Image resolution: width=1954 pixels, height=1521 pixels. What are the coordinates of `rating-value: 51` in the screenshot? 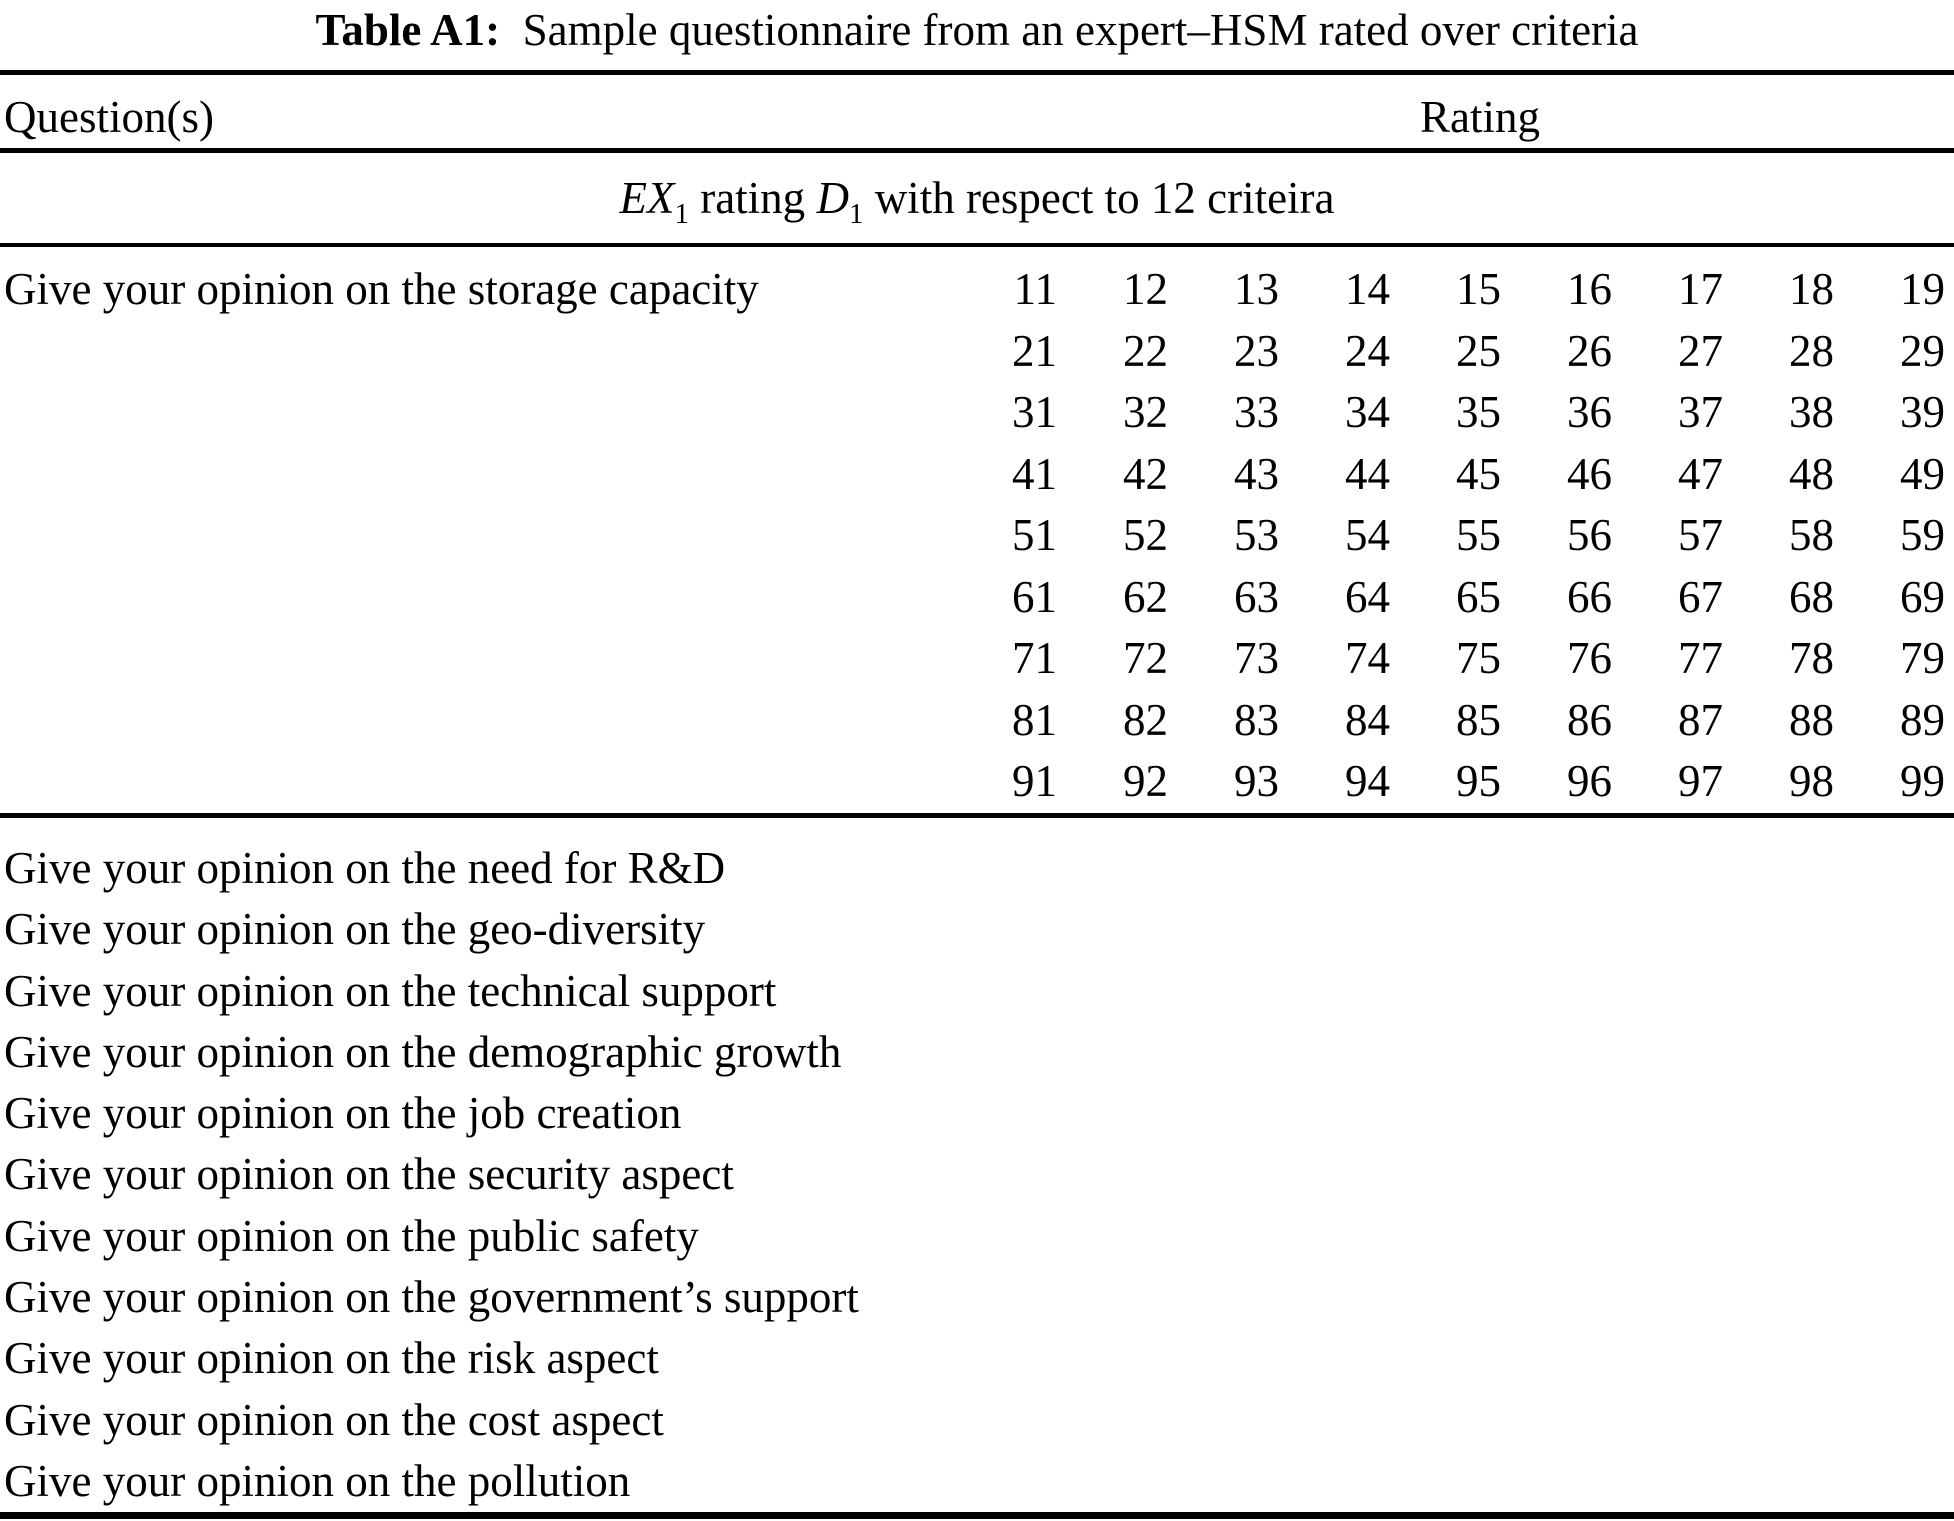 It's located at (1034, 535).